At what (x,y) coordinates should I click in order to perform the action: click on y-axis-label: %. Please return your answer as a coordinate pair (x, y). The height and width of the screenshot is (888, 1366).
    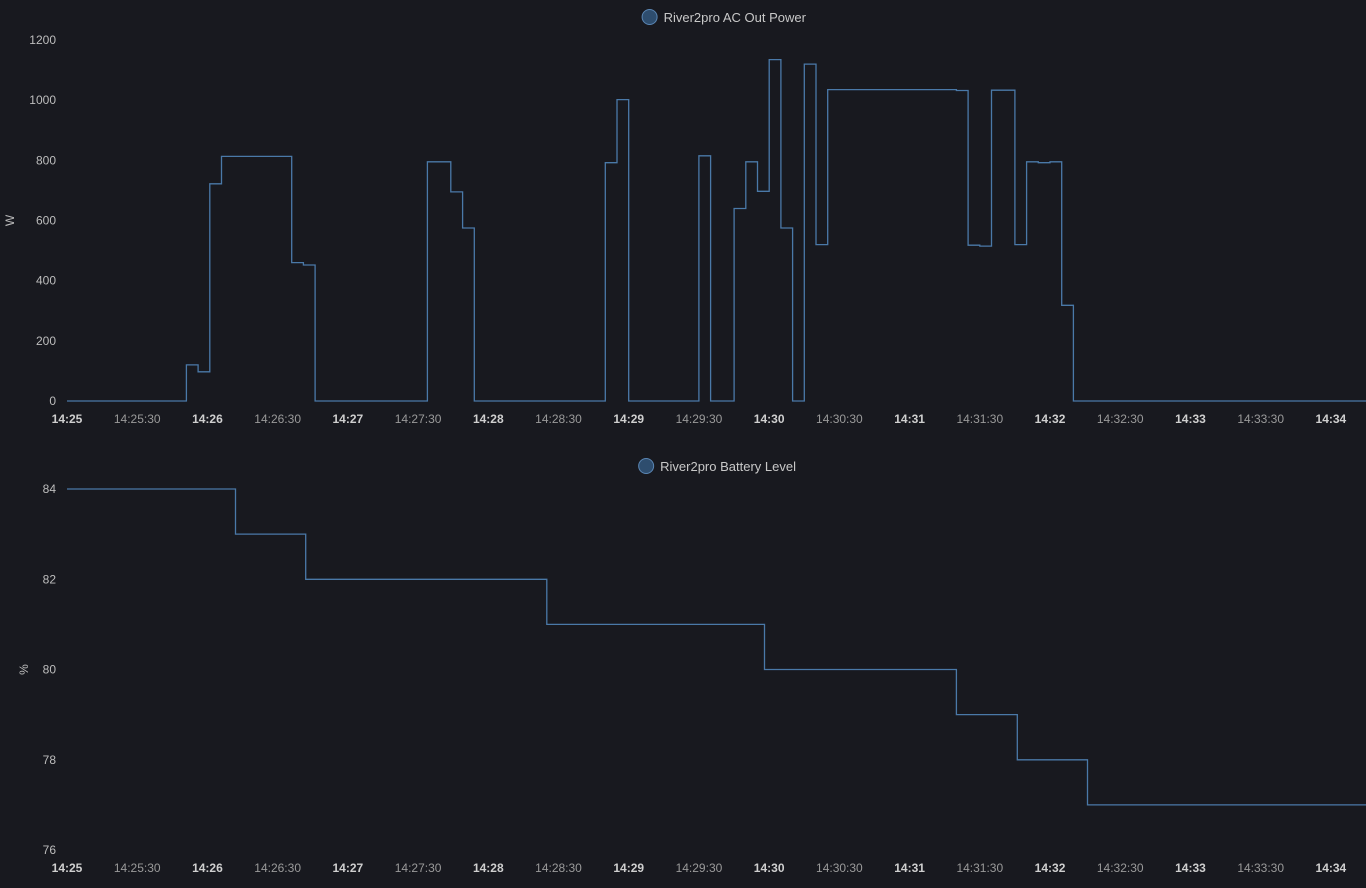
    Looking at the image, I should click on (24, 669).